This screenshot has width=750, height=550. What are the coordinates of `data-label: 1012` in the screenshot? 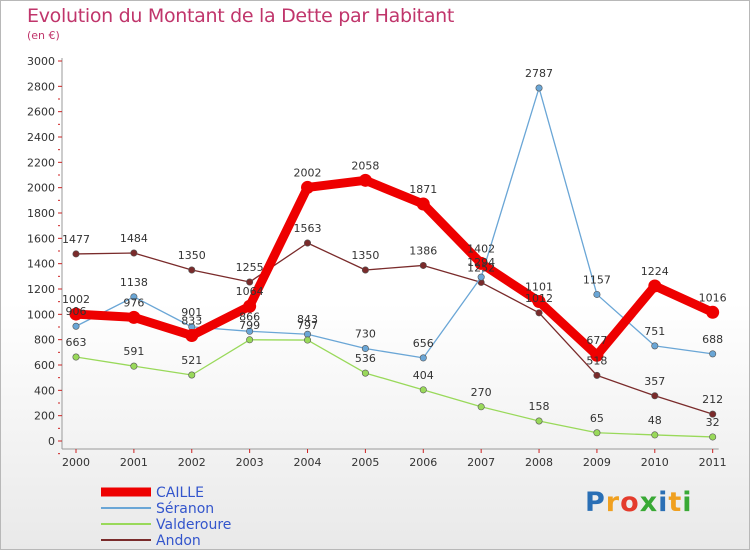 It's located at (539, 298).